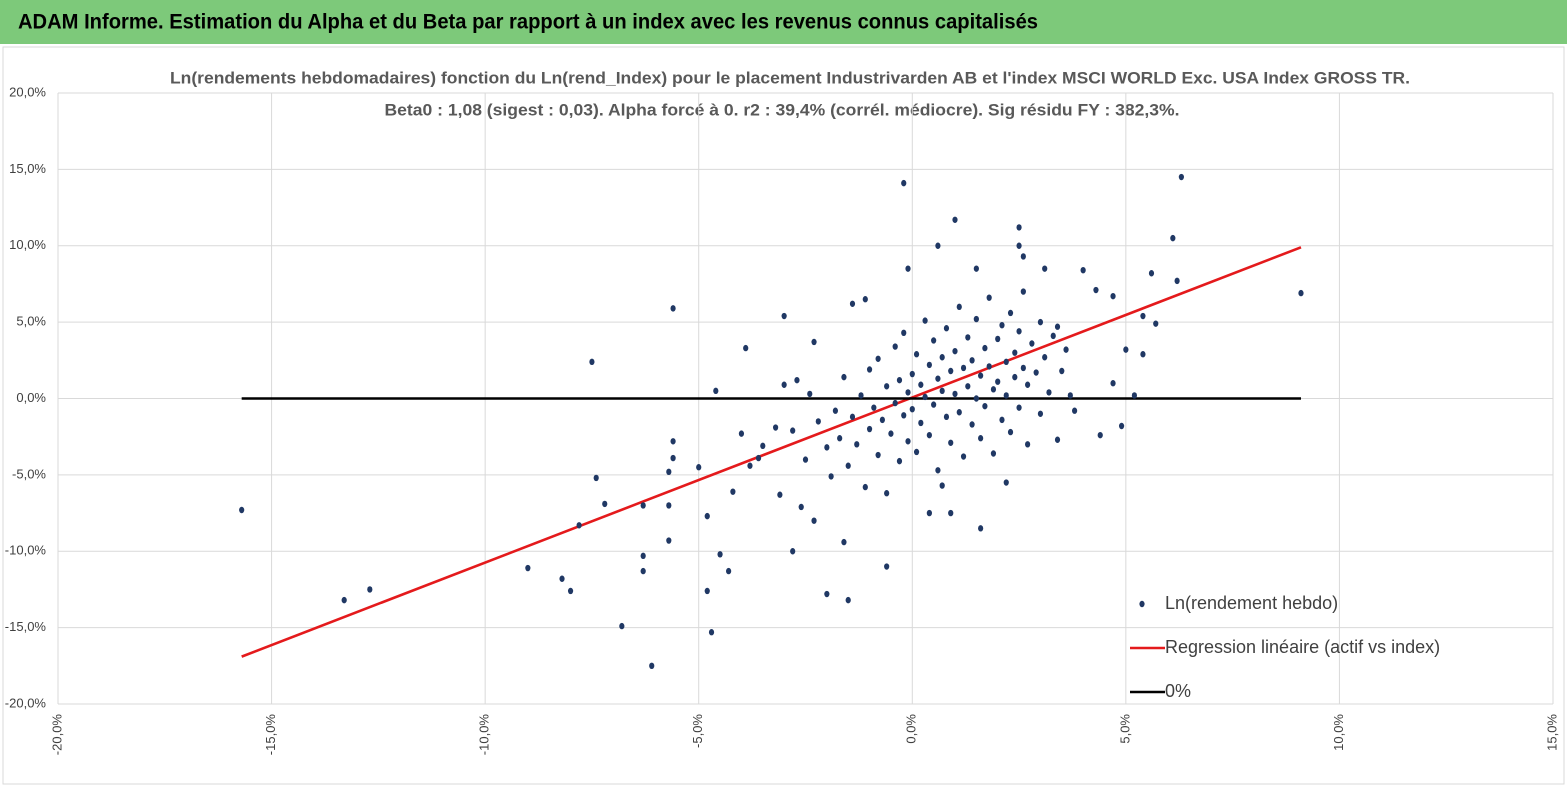  I want to click on header-bar, so click(783, 22).